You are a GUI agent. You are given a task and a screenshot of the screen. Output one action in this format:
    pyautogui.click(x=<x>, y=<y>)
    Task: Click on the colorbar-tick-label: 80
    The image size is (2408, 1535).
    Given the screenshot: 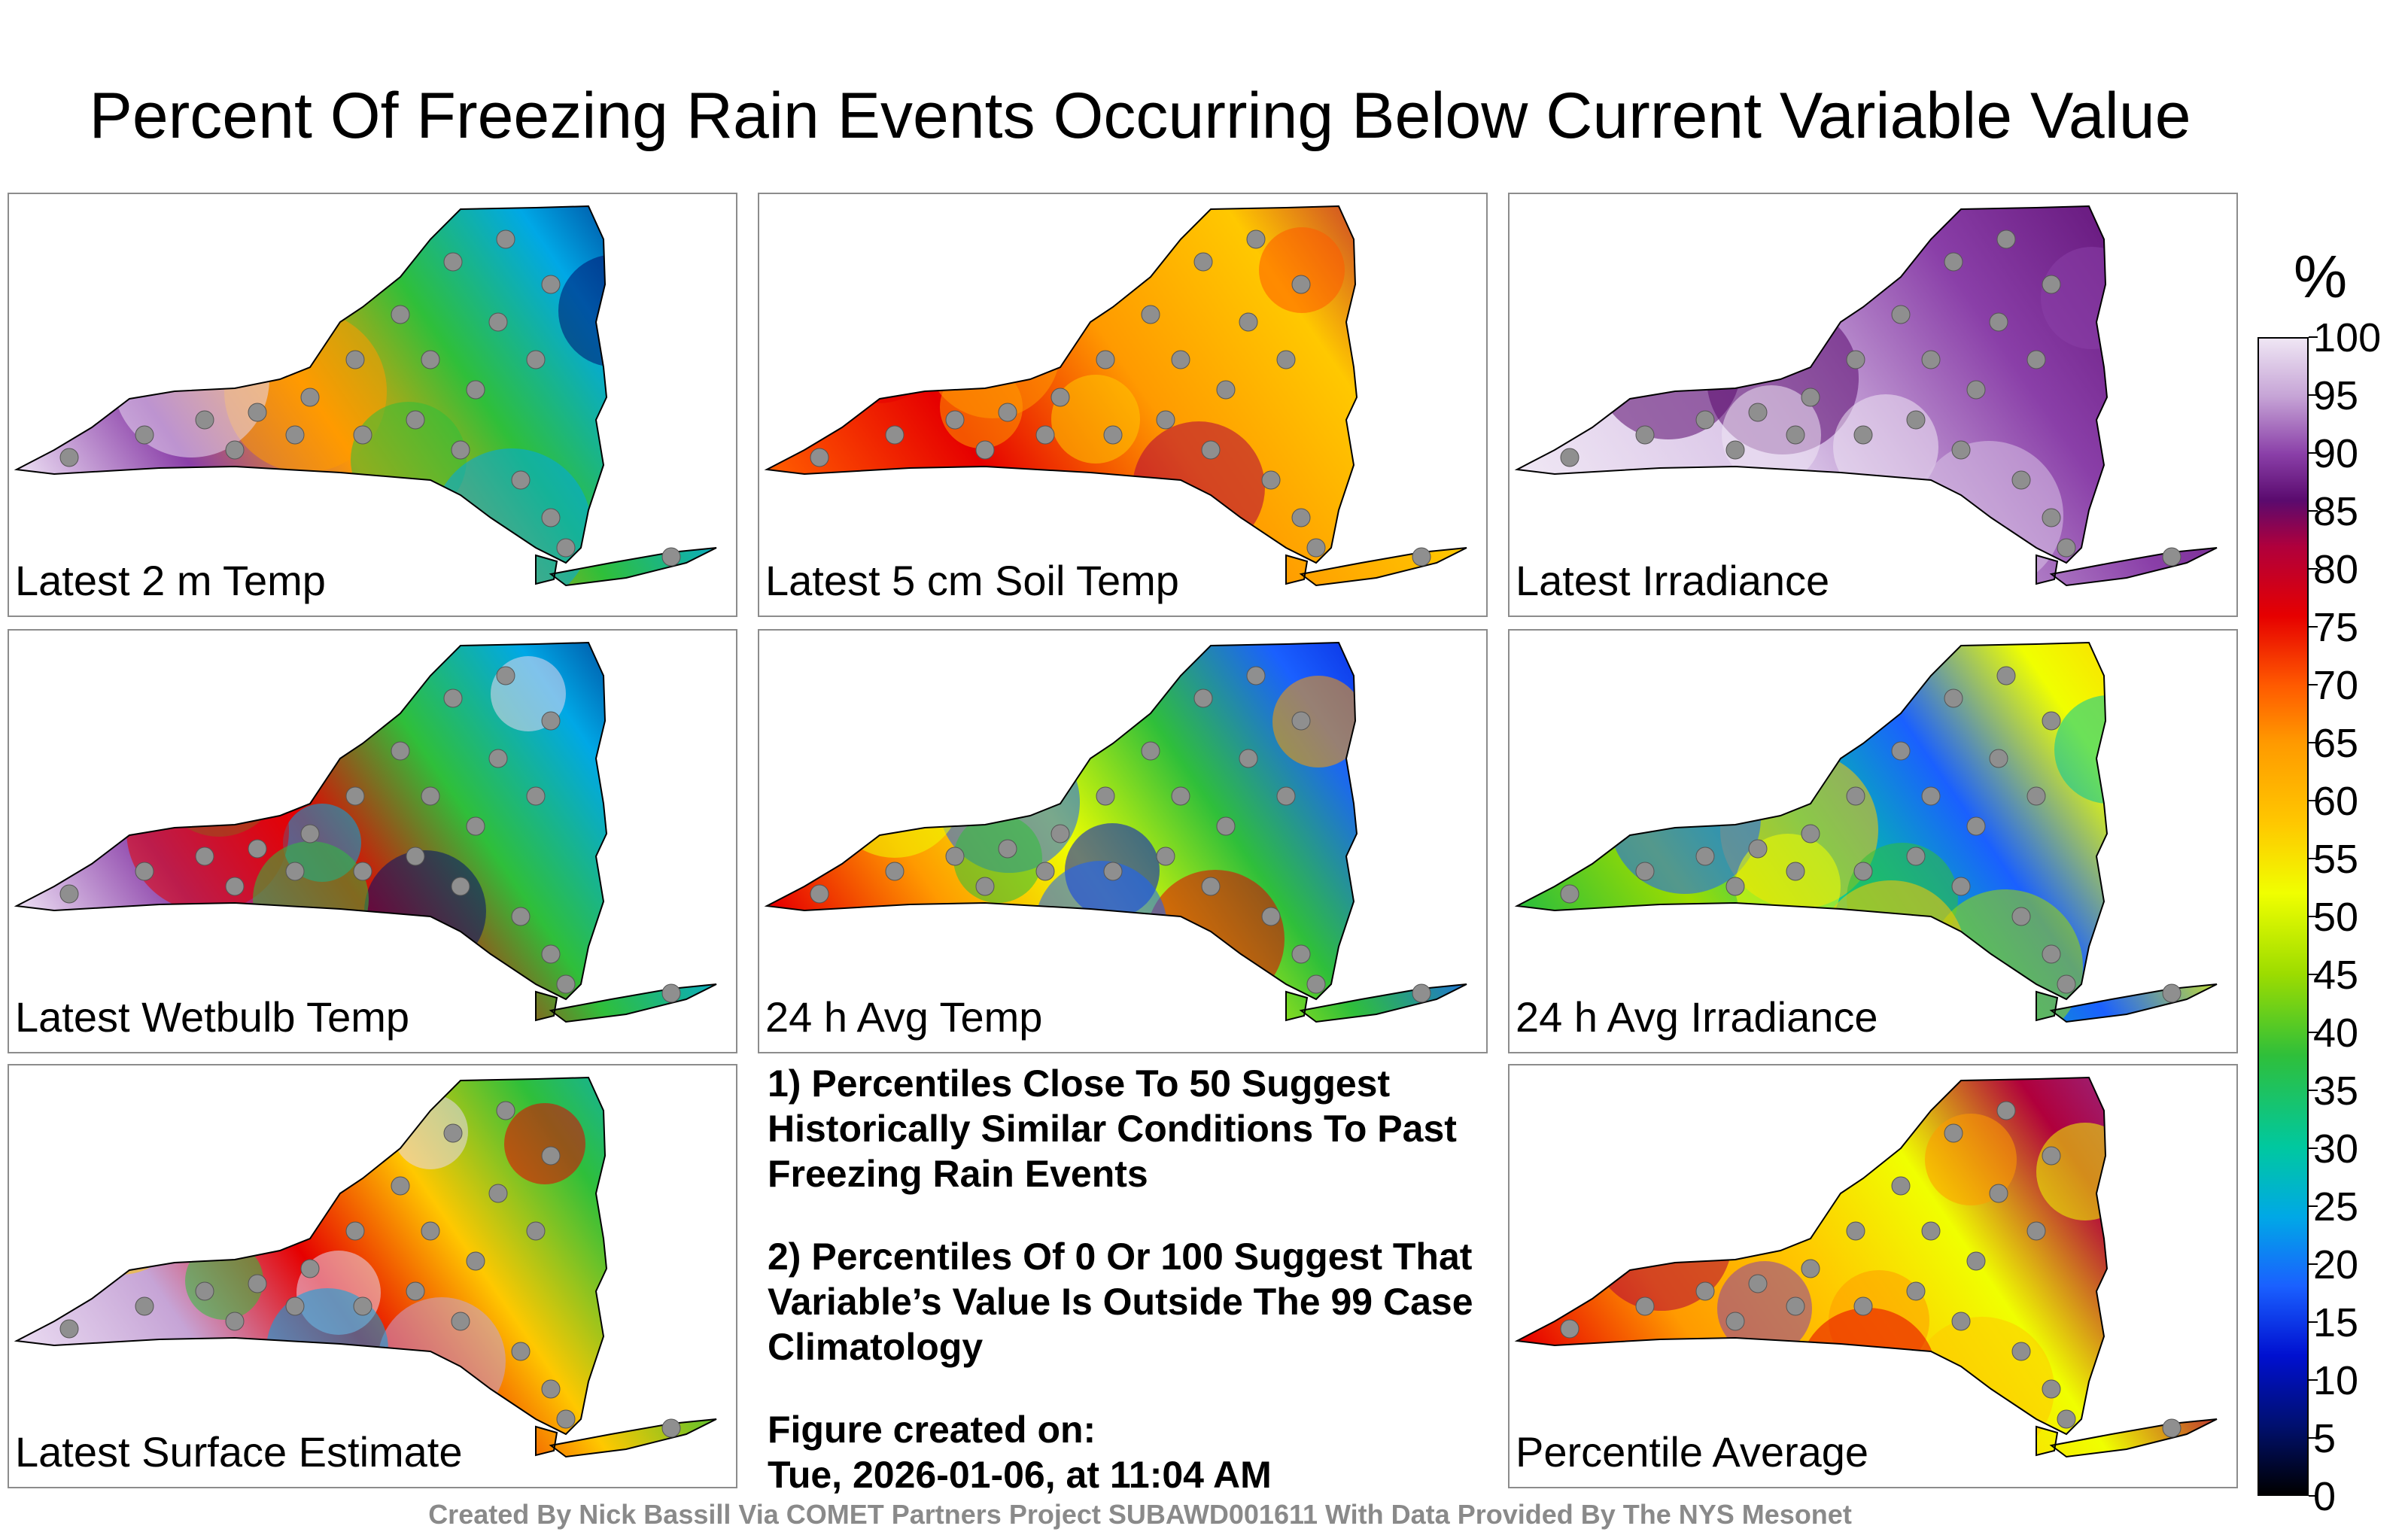 What is the action you would take?
    pyautogui.click(x=2336, y=569)
    